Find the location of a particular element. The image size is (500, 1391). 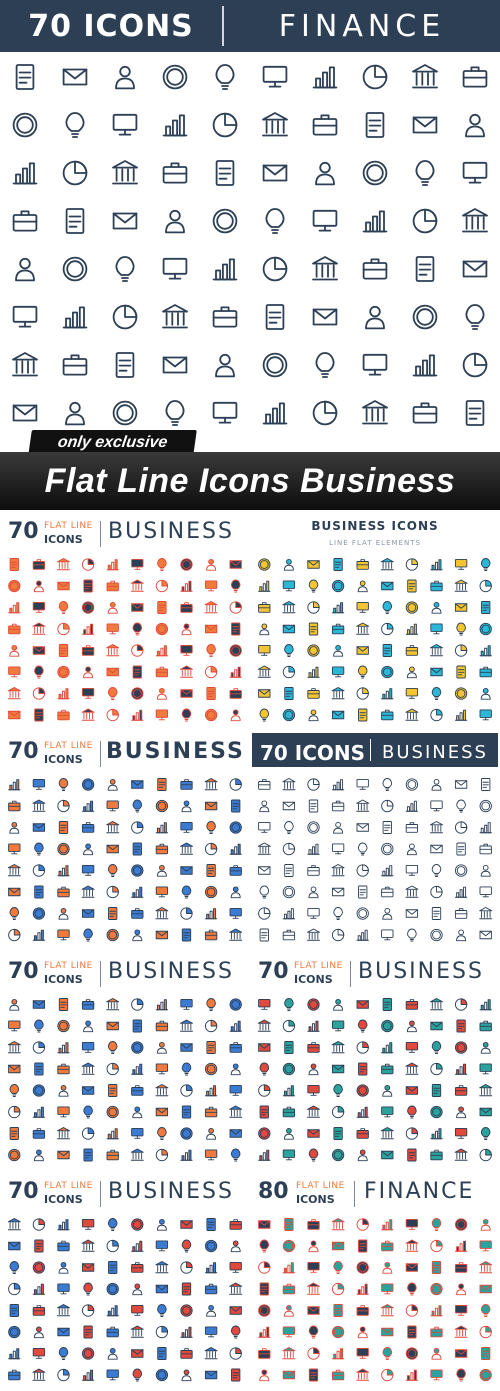

binders-icon is located at coordinates (375, 125).